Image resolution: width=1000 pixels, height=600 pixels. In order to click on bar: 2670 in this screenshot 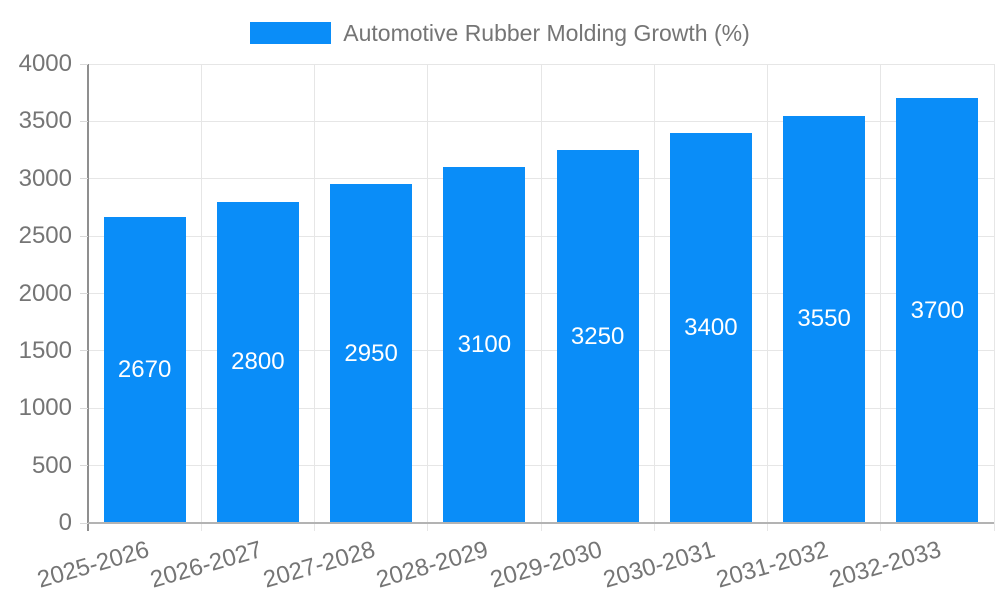, I will do `click(144, 369)`.